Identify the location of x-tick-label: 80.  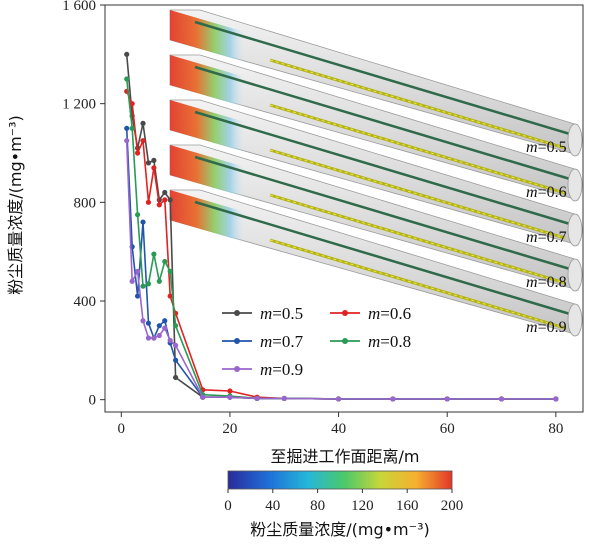
(555, 429).